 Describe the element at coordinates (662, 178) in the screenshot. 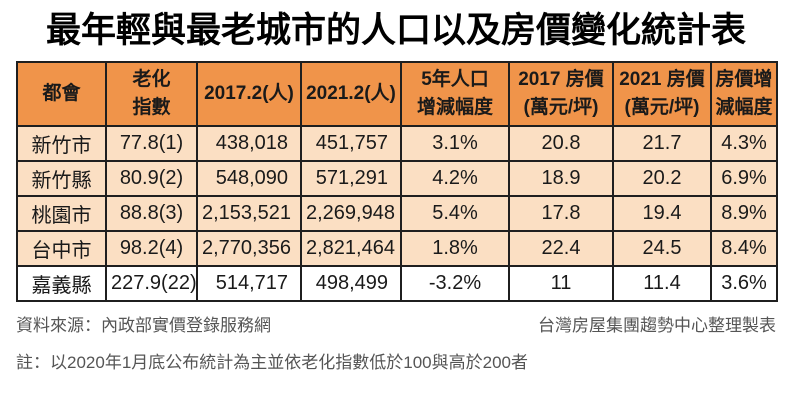

I see `table-cell: 20.2` at that location.